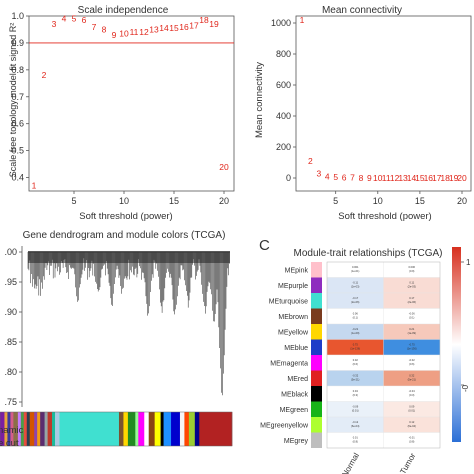 The height and width of the screenshot is (474, 474). I want to click on heatmap-cell-value: 0.006, so click(412, 267).